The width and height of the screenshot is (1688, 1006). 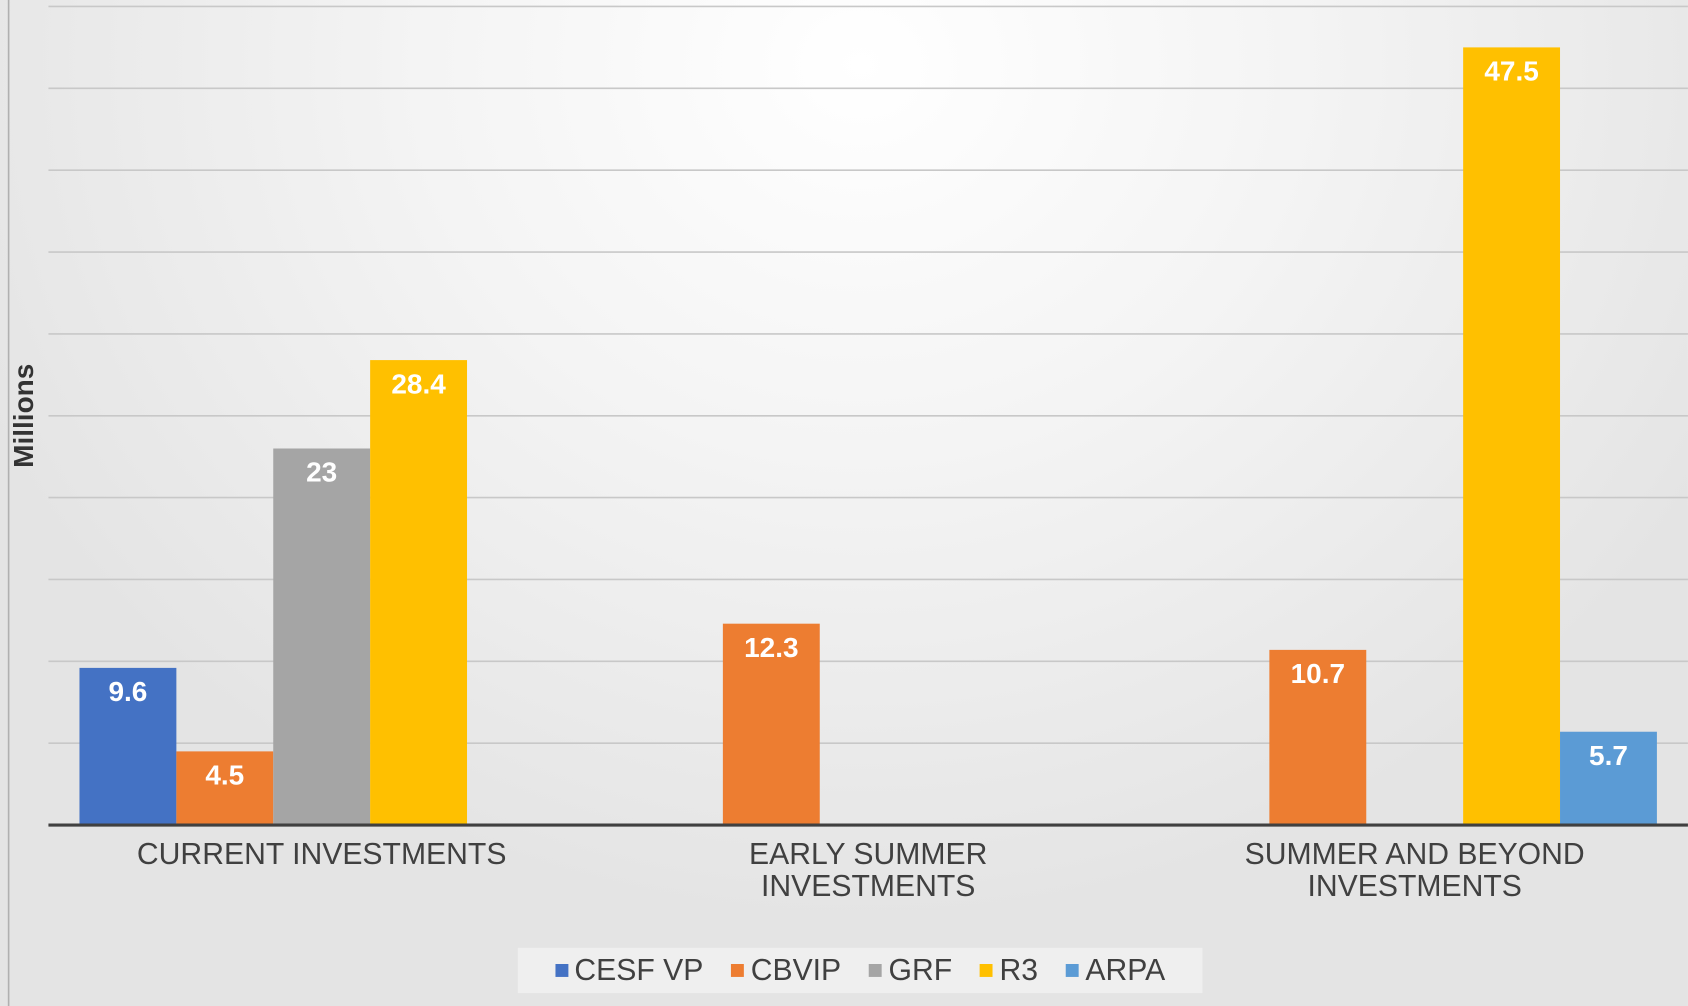 What do you see at coordinates (1318, 673) in the screenshot?
I see `data-label: 10.7` at bounding box center [1318, 673].